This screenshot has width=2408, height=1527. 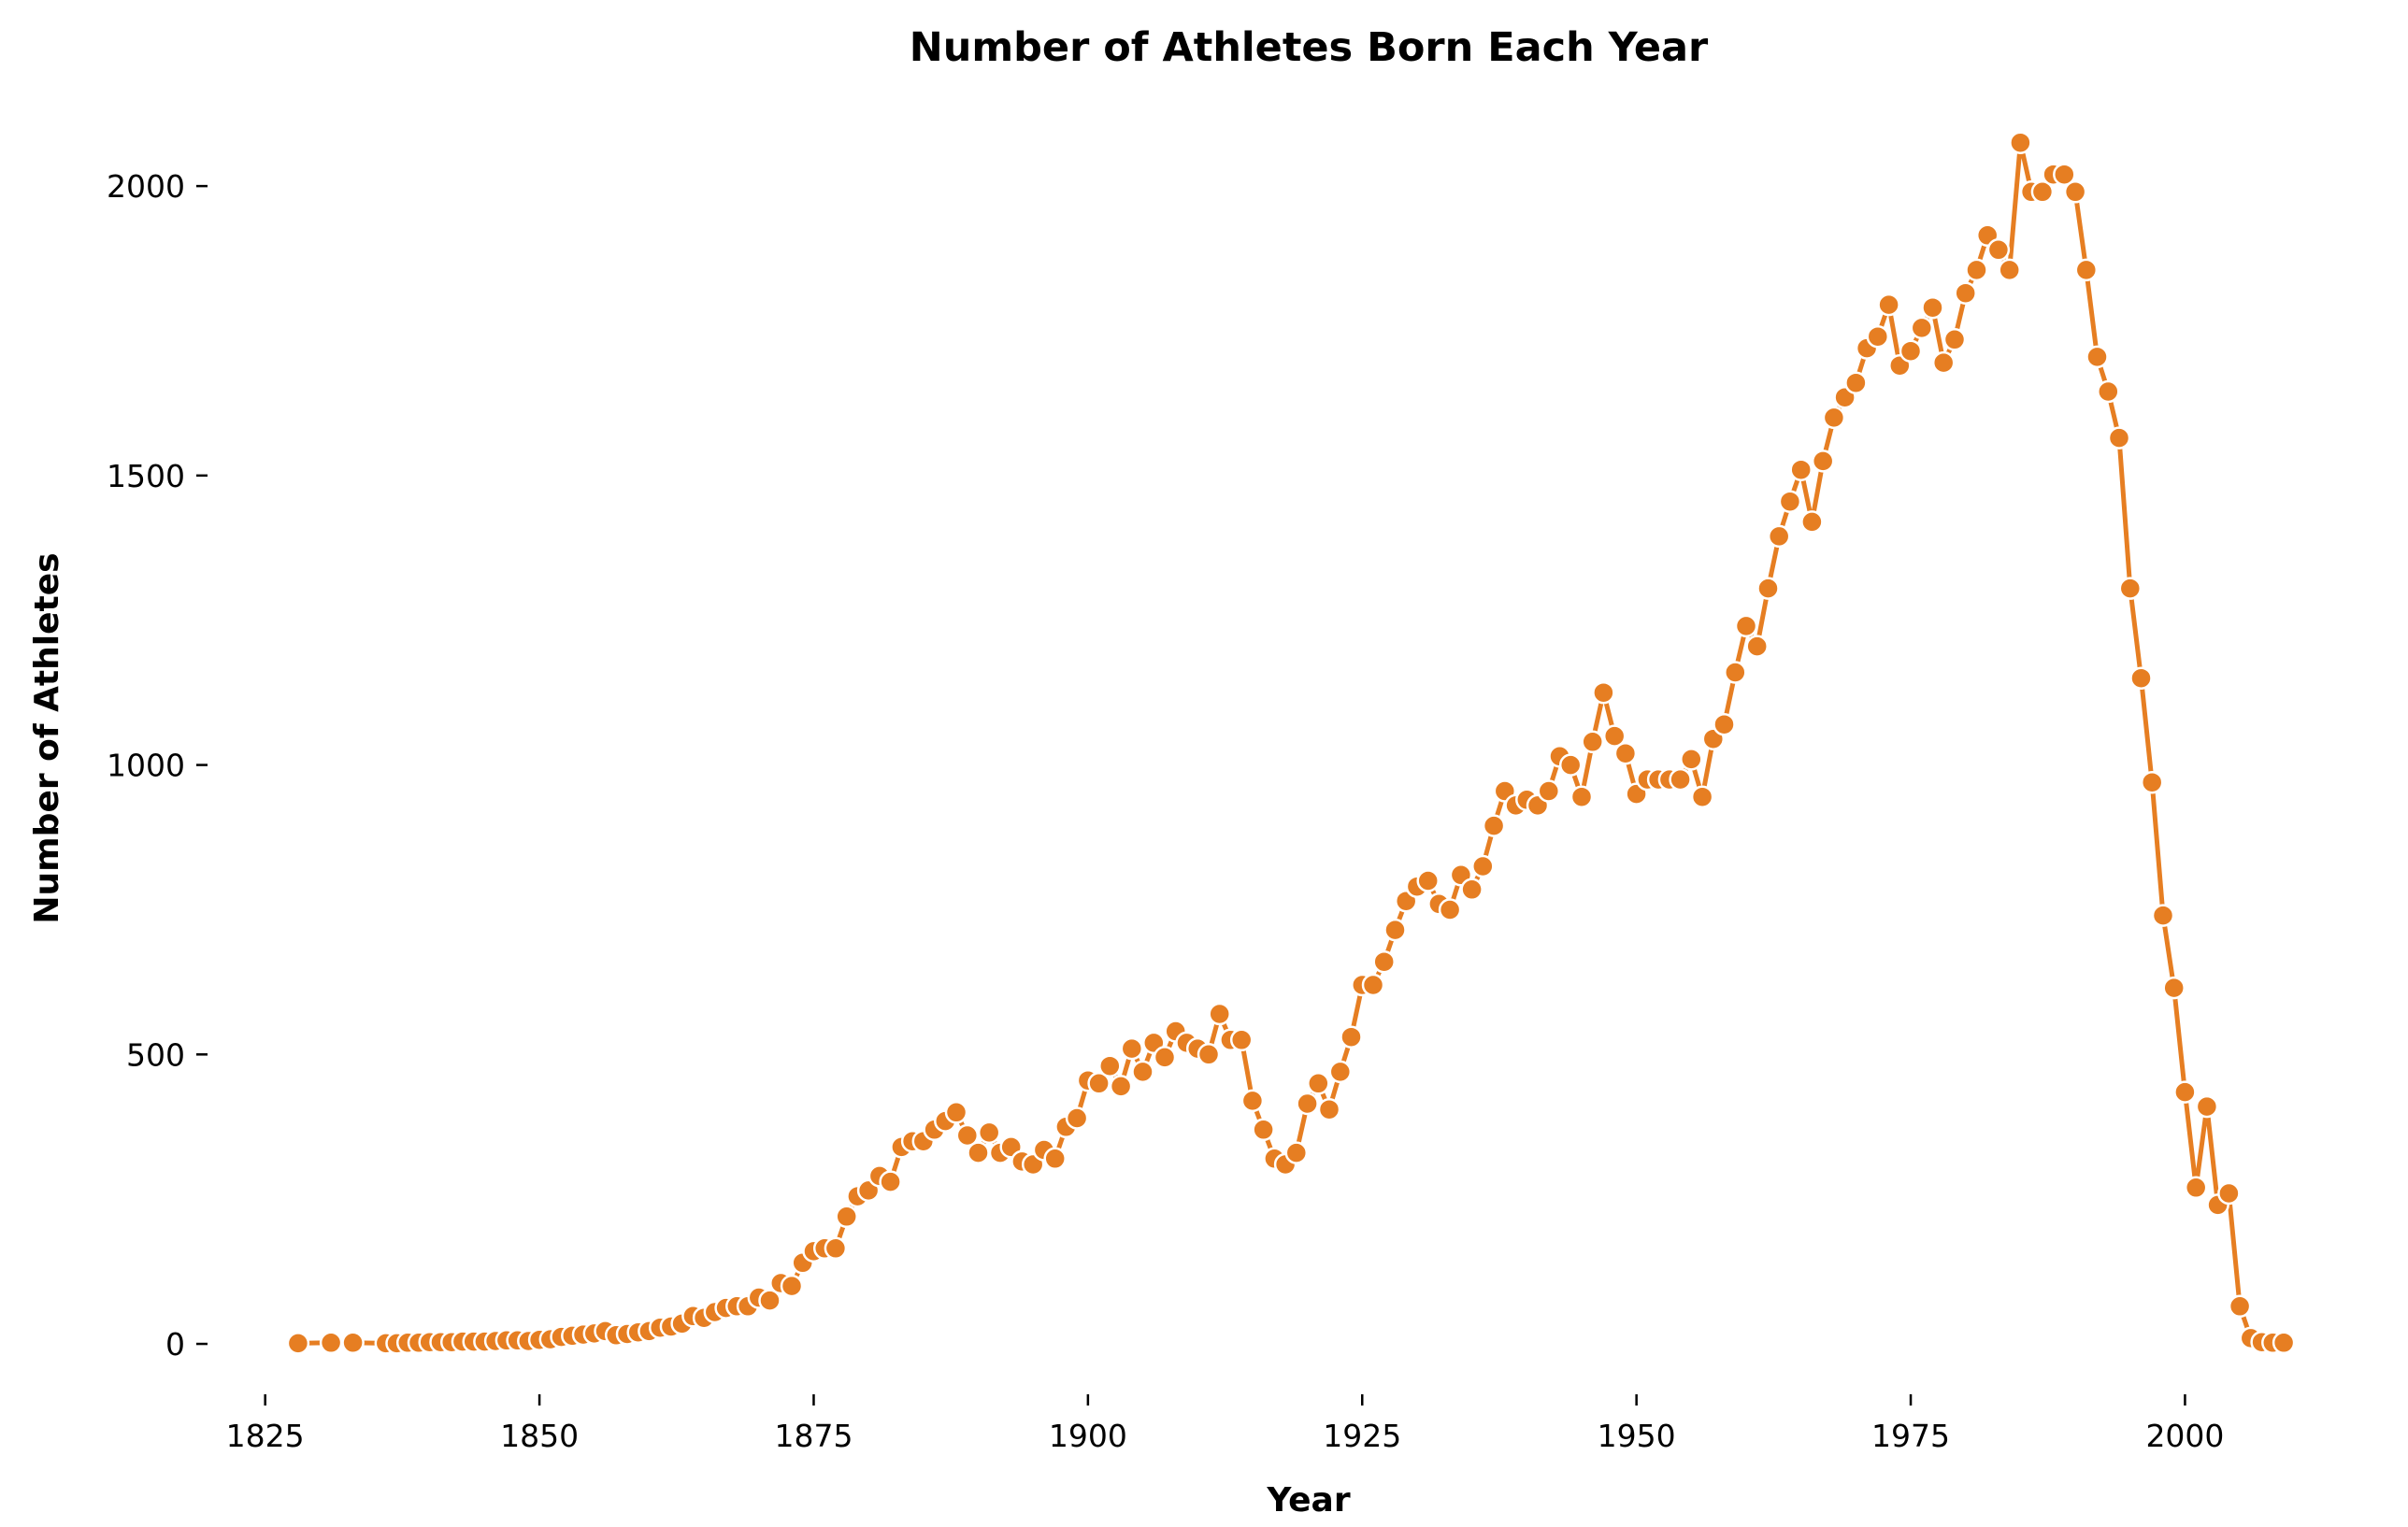 I want to click on x-tick-label: 2000, so click(x=2184, y=1436).